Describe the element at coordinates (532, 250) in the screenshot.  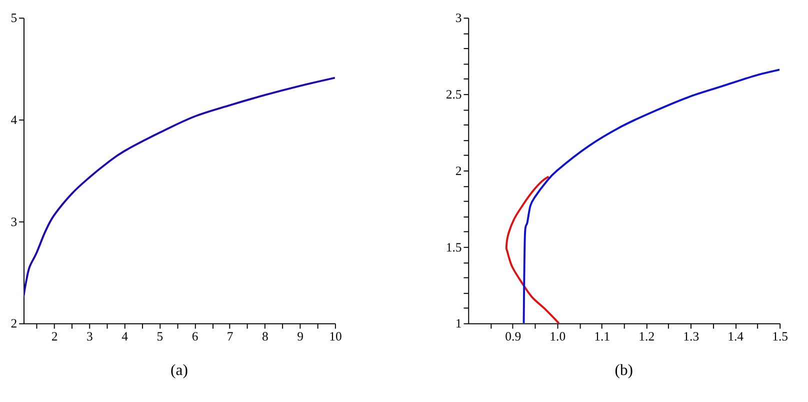
I see `line-series` at that location.